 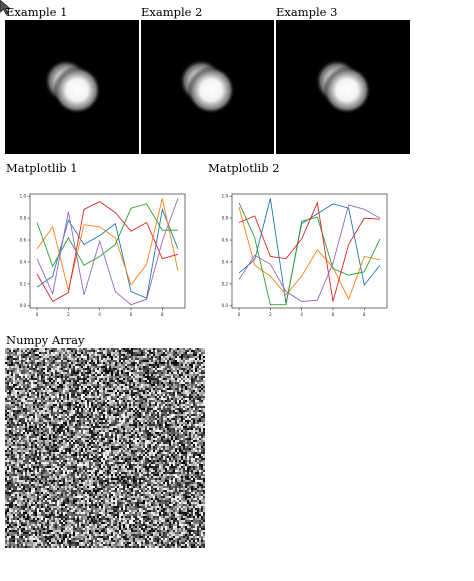 I want to click on chart-1-x-tick-label: 8, so click(x=162, y=314).